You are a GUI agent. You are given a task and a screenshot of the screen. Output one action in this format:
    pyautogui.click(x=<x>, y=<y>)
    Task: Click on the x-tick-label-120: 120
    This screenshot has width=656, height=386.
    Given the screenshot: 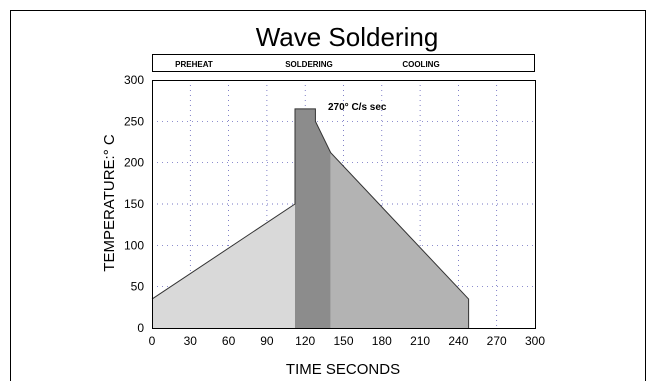 What is the action you would take?
    pyautogui.click(x=305, y=341)
    